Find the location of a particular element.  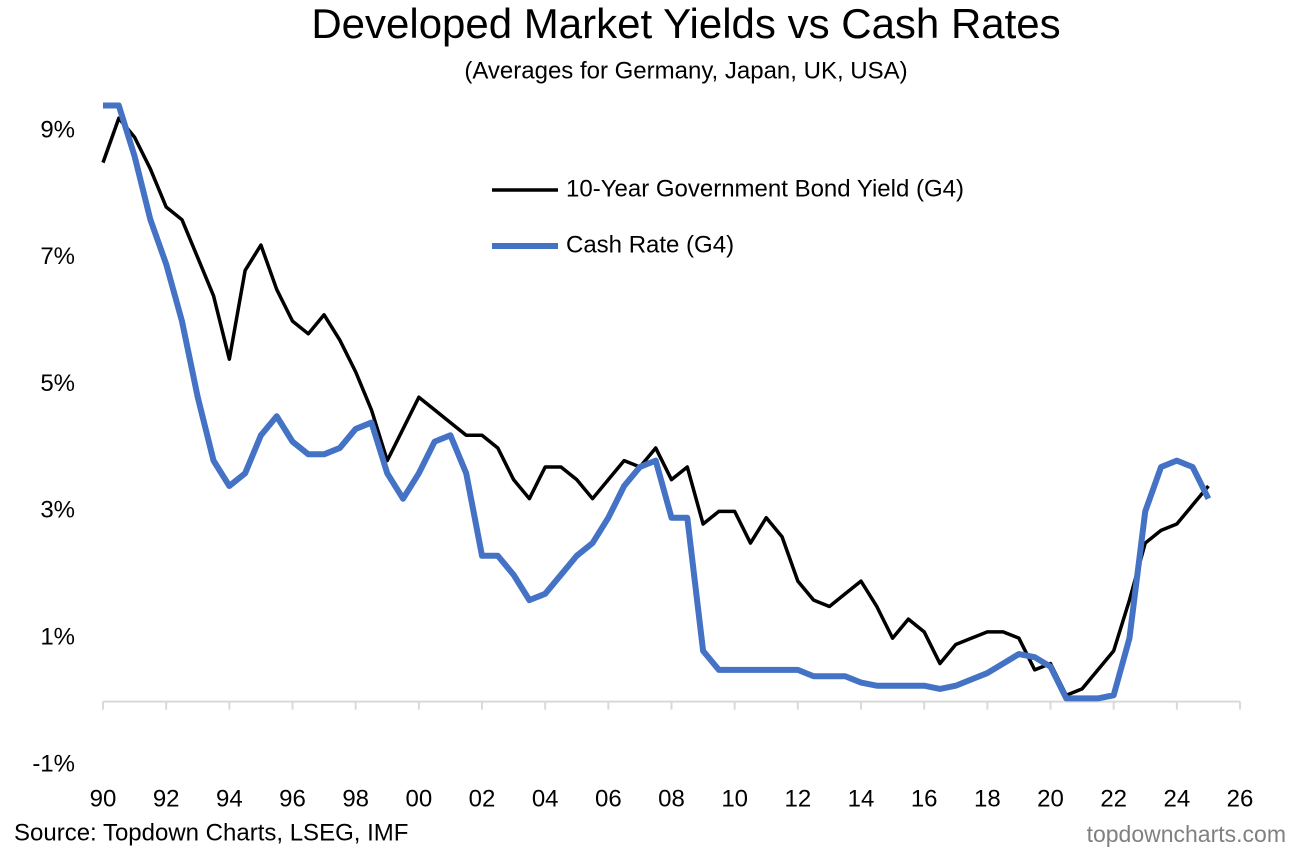

x-tick-label: 92 is located at coordinates (166, 798).